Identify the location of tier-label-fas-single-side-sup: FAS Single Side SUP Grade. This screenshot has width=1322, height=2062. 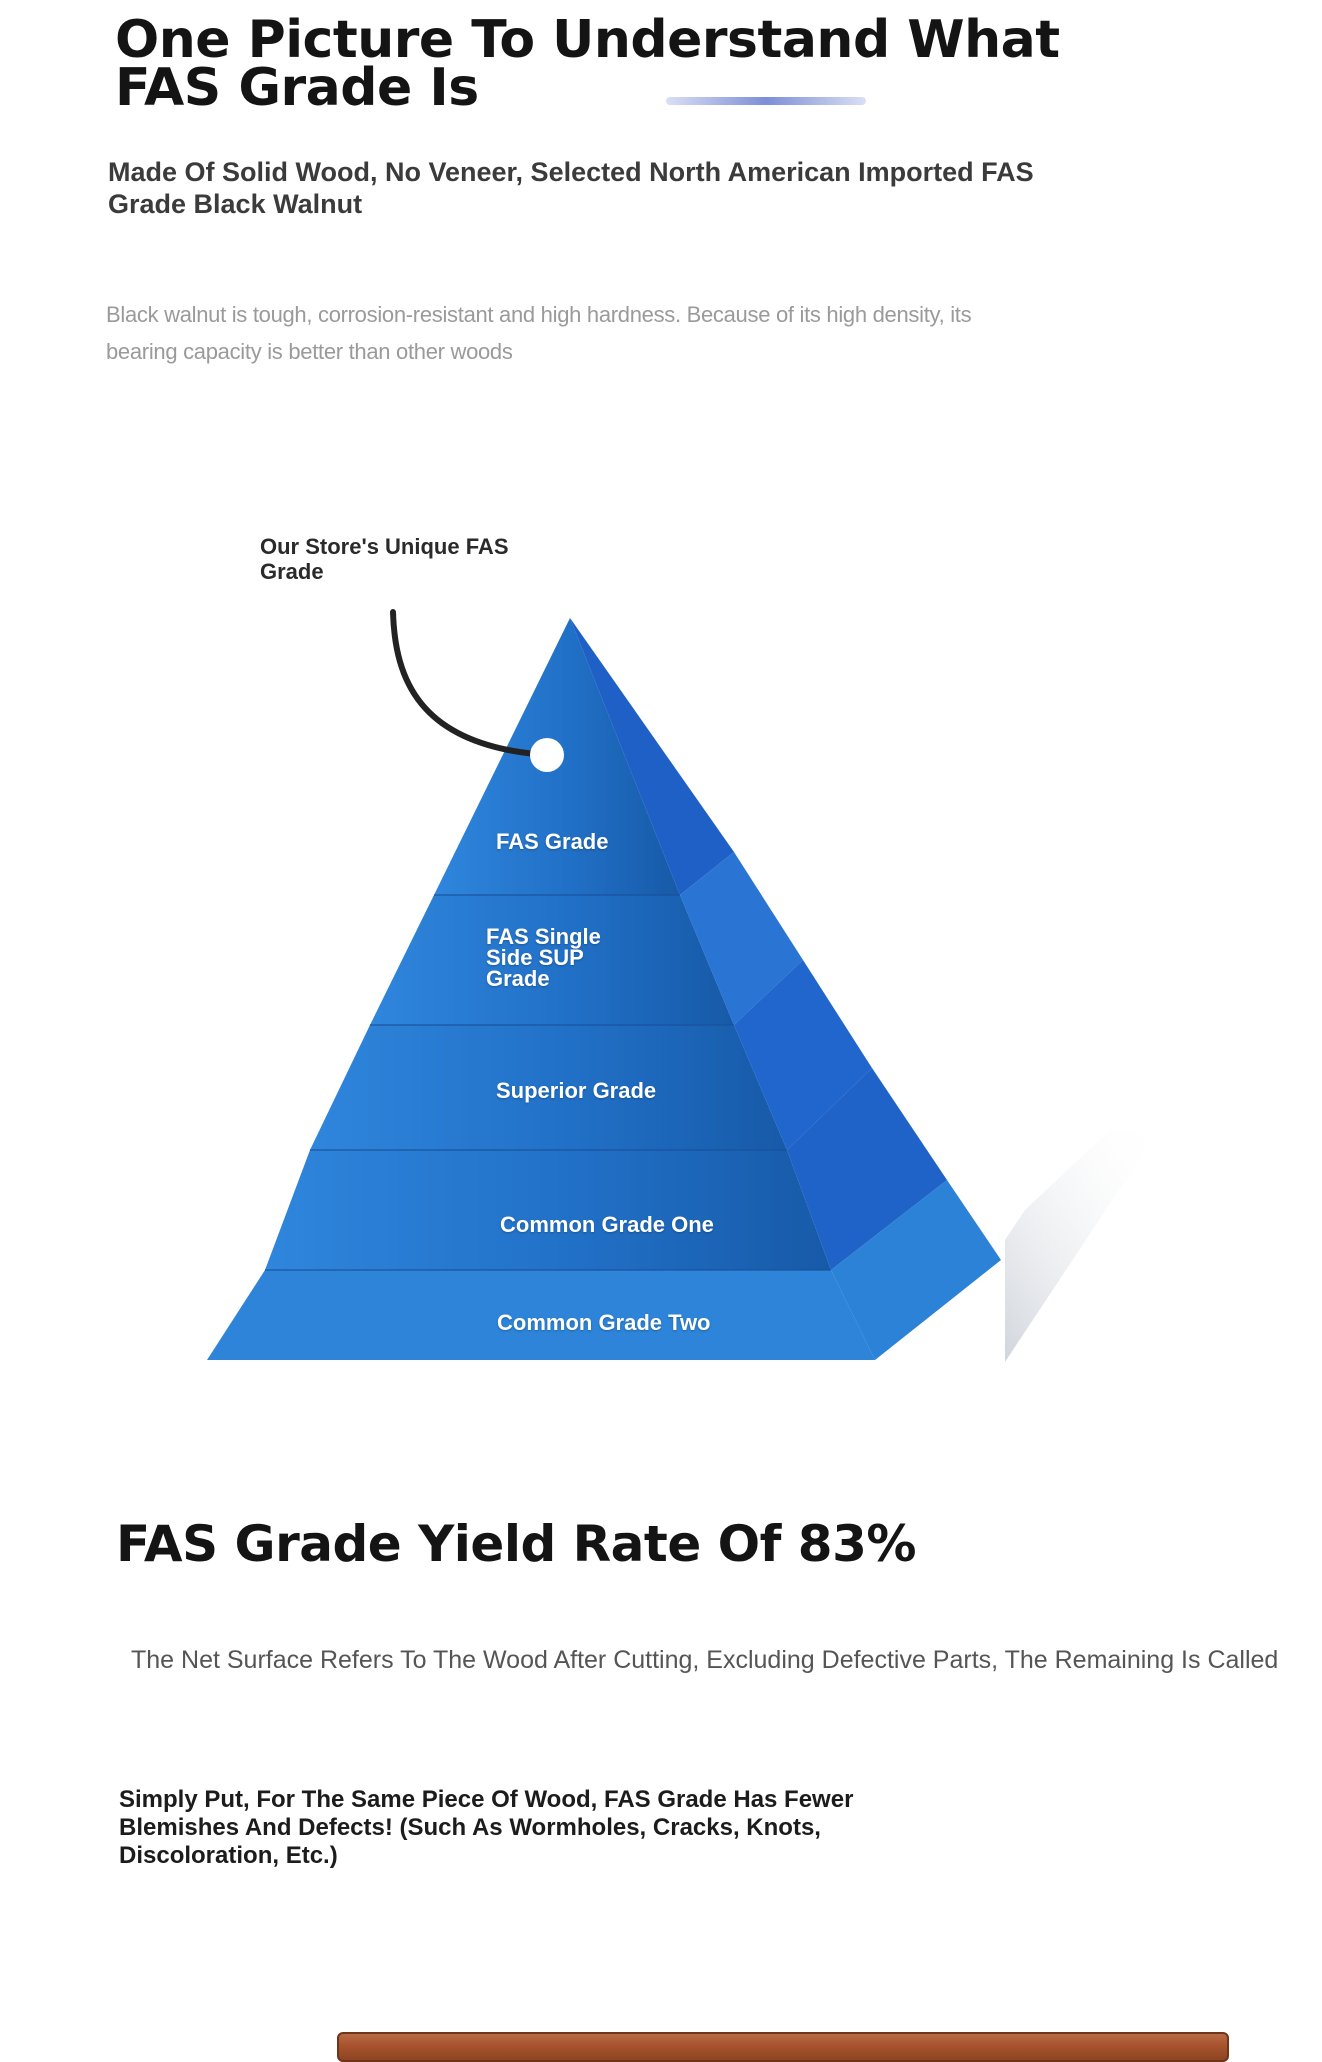
(543, 957).